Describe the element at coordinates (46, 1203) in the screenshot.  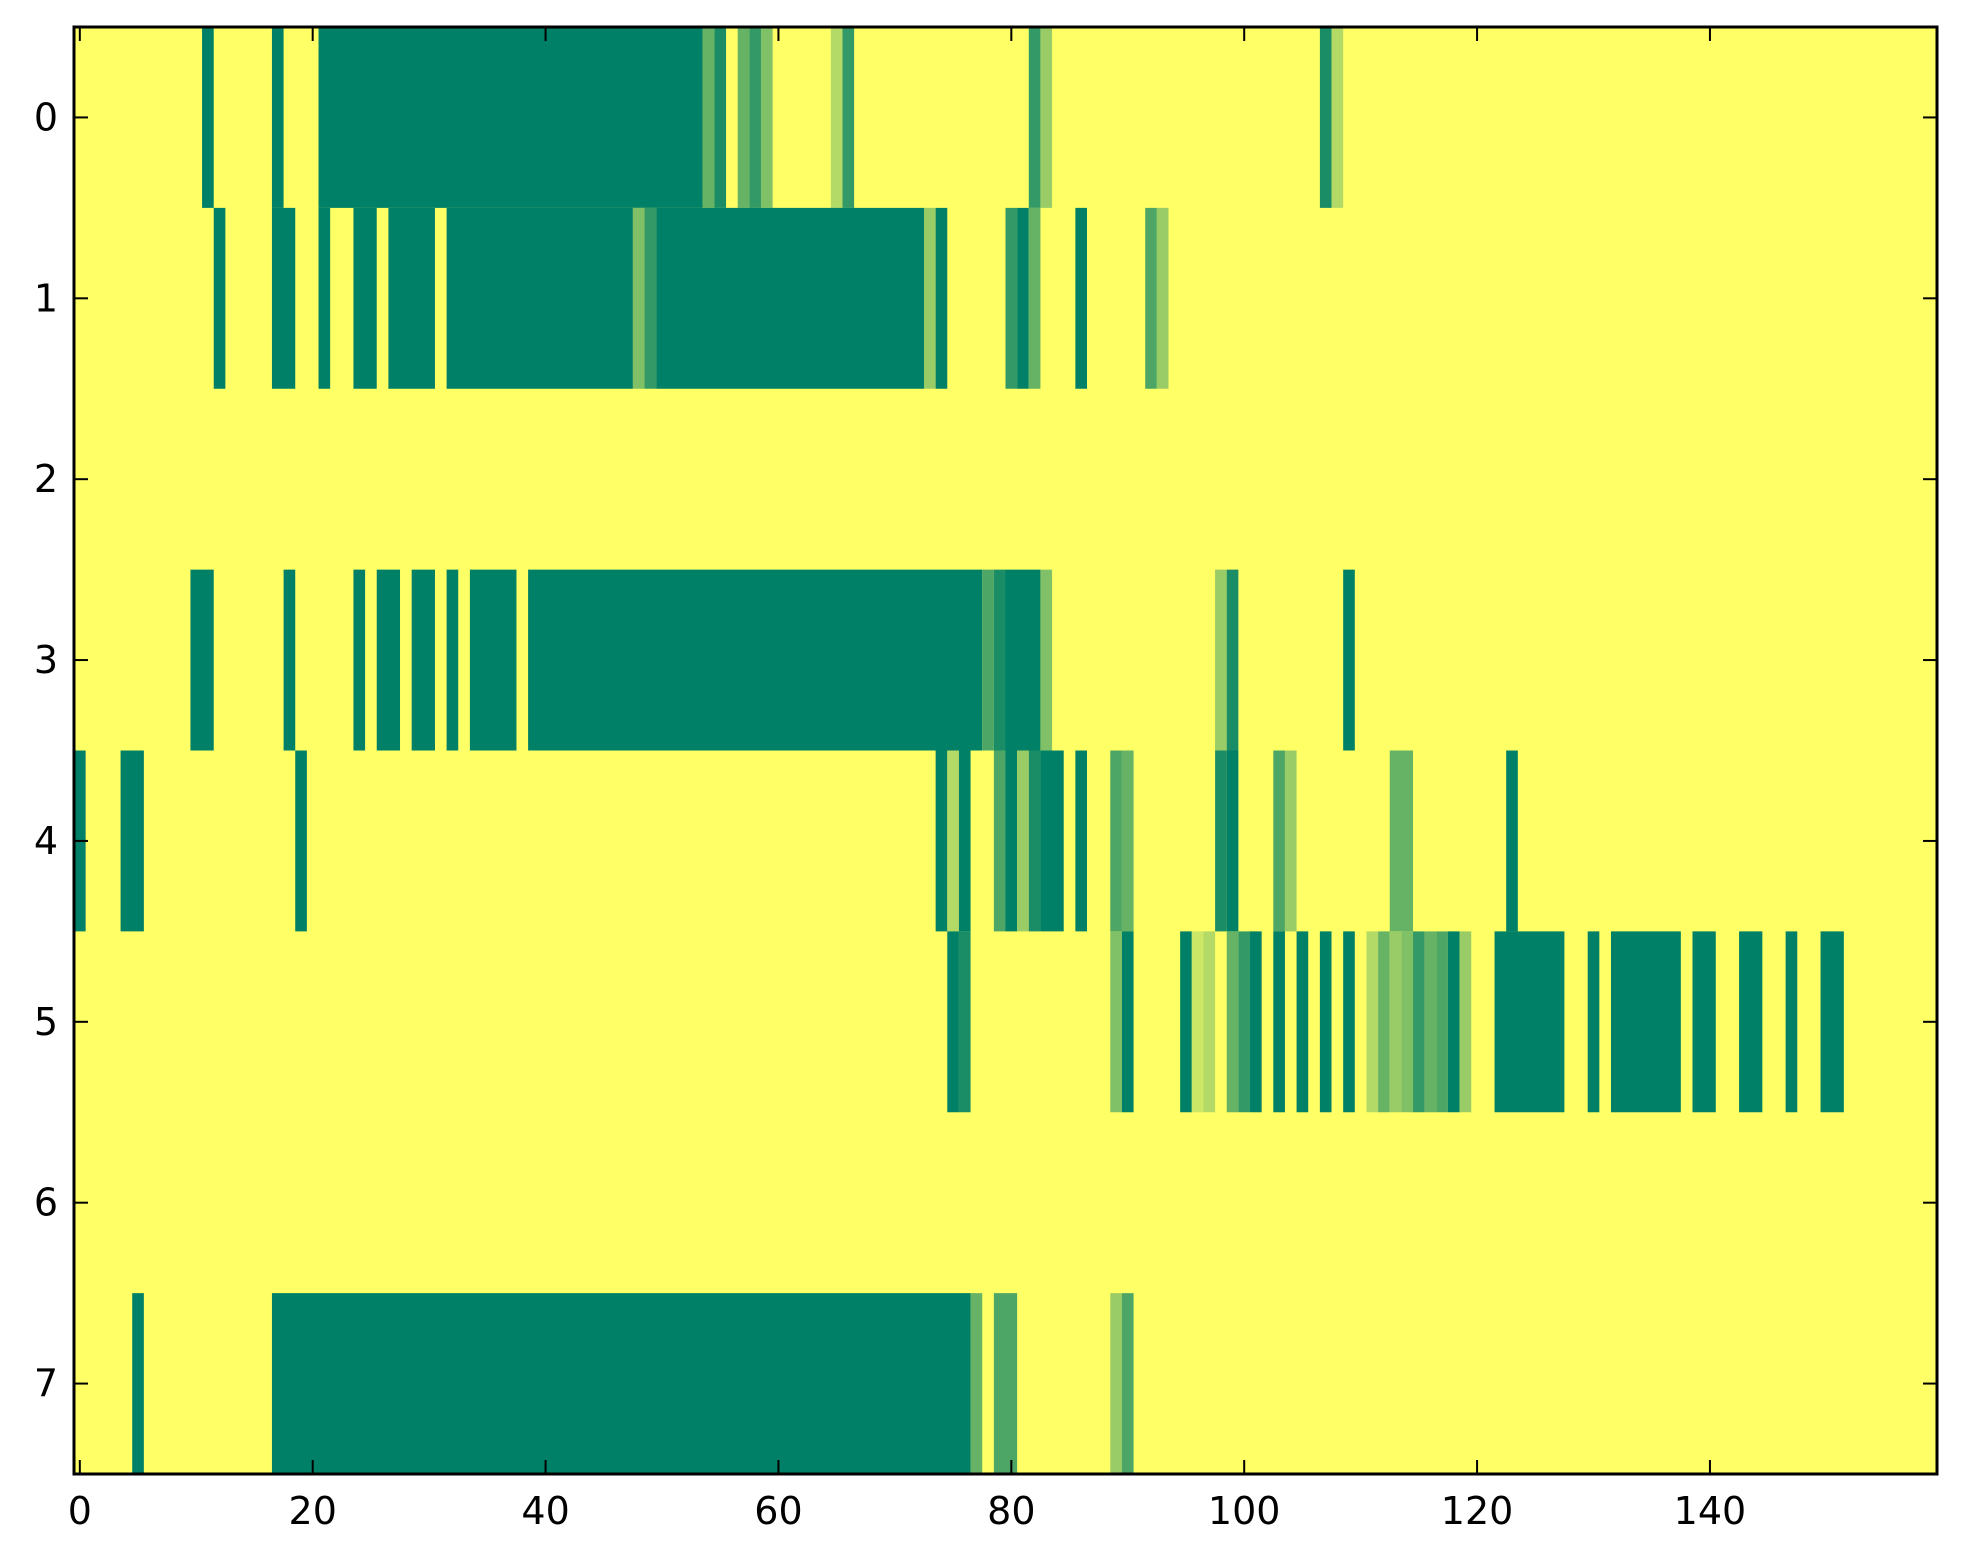
I see `y-tick-label: 6` at that location.